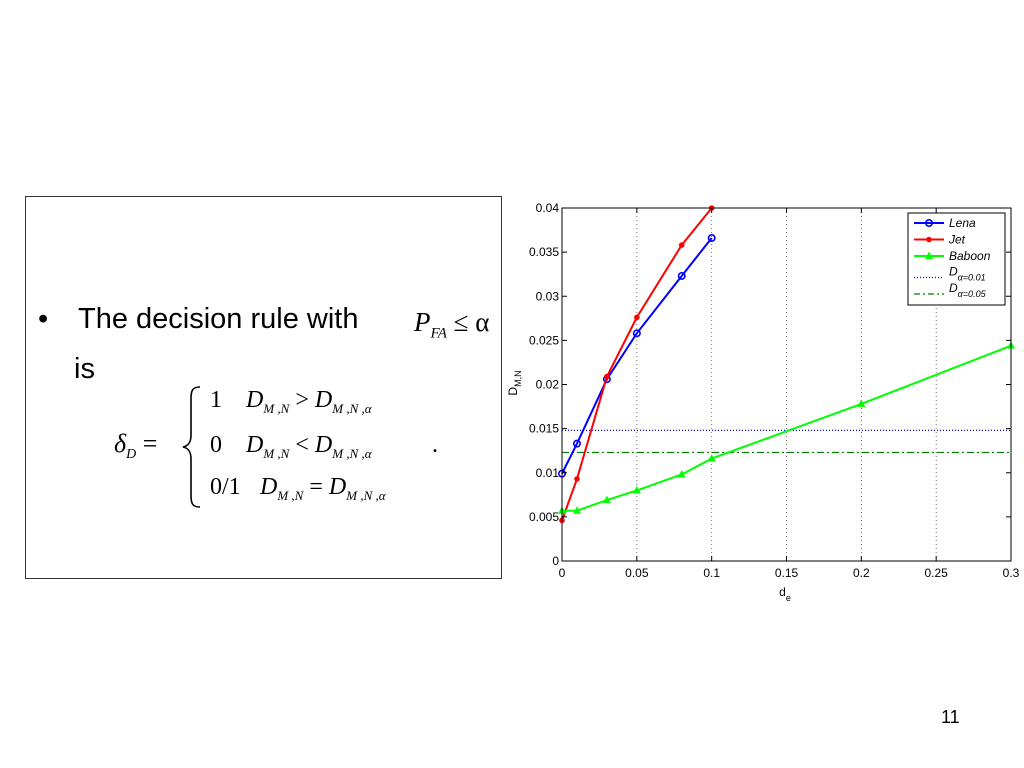  I want to click on series-line-lena, so click(637, 356).